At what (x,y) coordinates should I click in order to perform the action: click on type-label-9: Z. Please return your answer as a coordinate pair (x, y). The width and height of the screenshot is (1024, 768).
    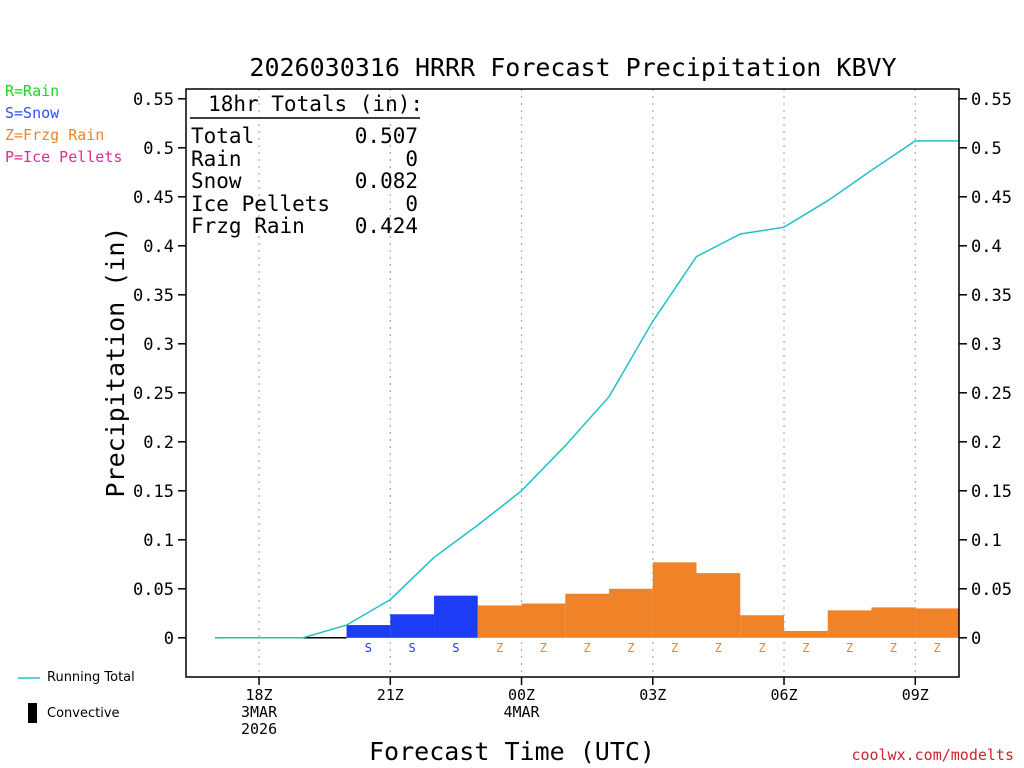
    Looking at the image, I should click on (630, 648).